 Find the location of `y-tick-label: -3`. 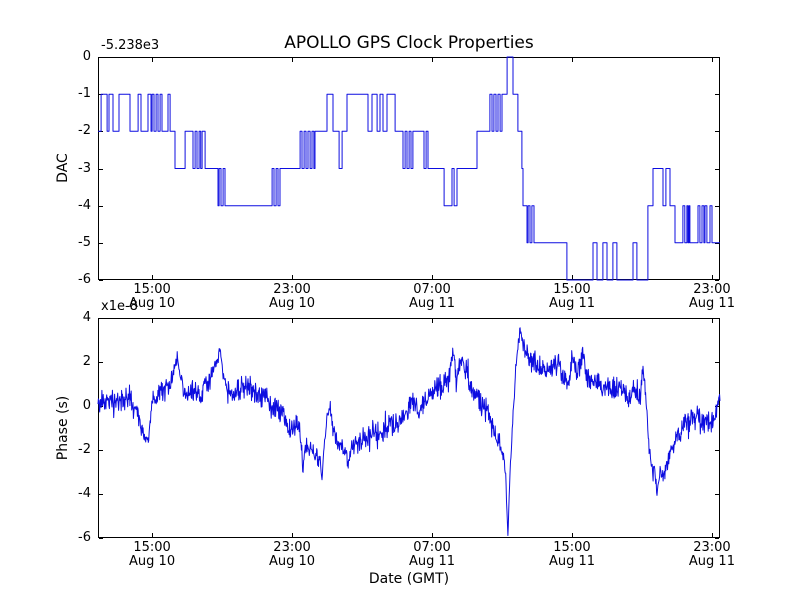

y-tick-label: -3 is located at coordinates (84, 168).